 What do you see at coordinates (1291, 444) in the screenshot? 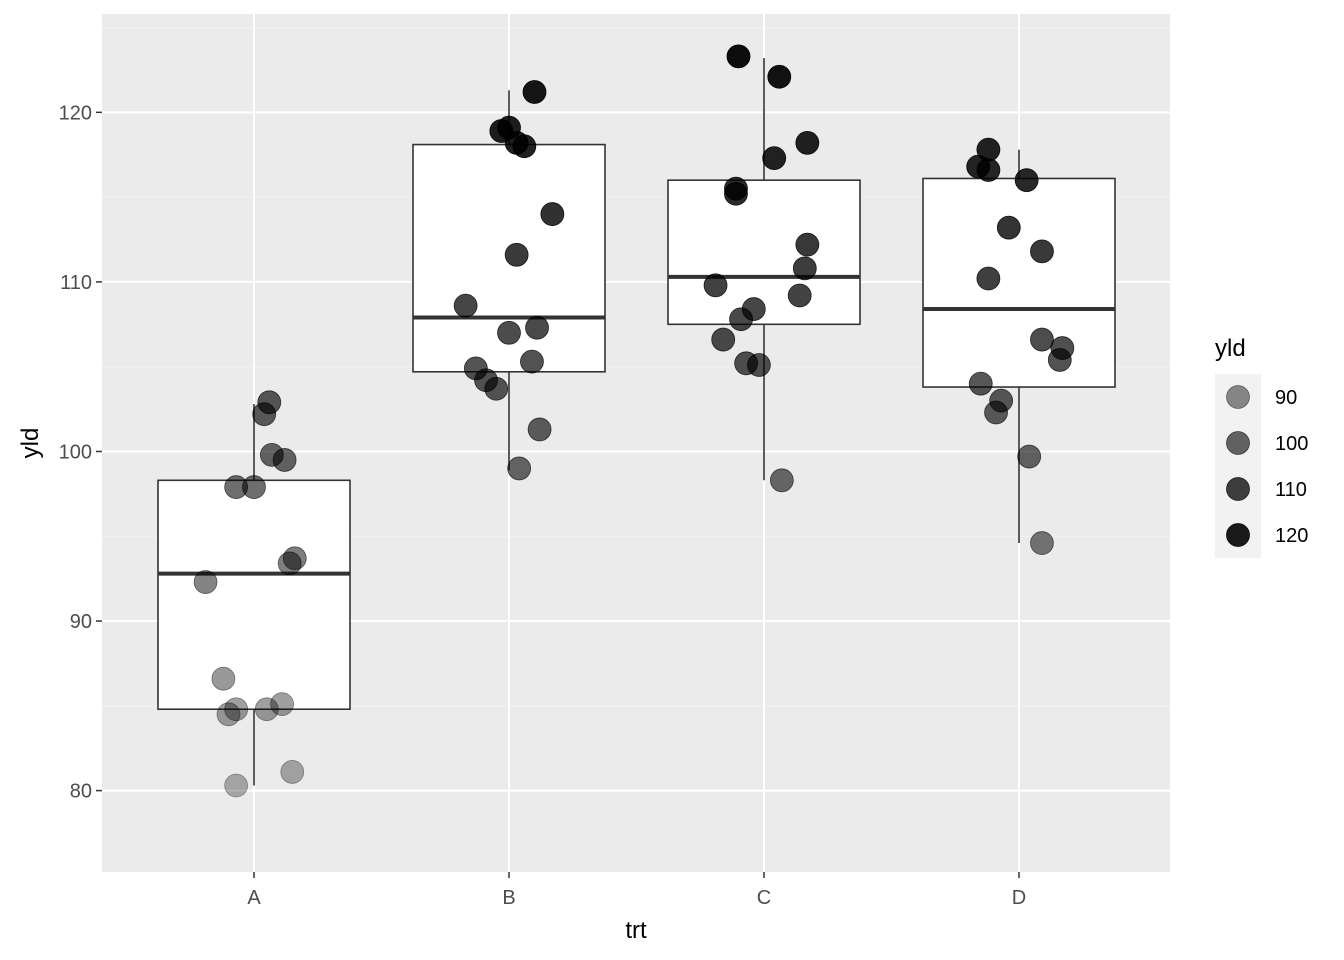
I see `legend-label: 100` at bounding box center [1291, 444].